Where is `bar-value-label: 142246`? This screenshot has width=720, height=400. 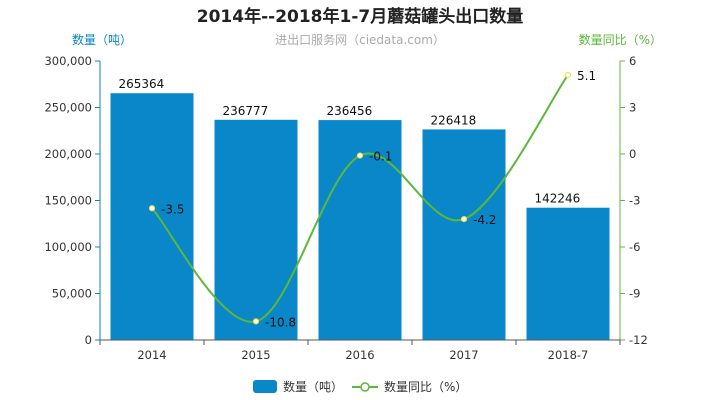
bar-value-label: 142246 is located at coordinates (558, 199).